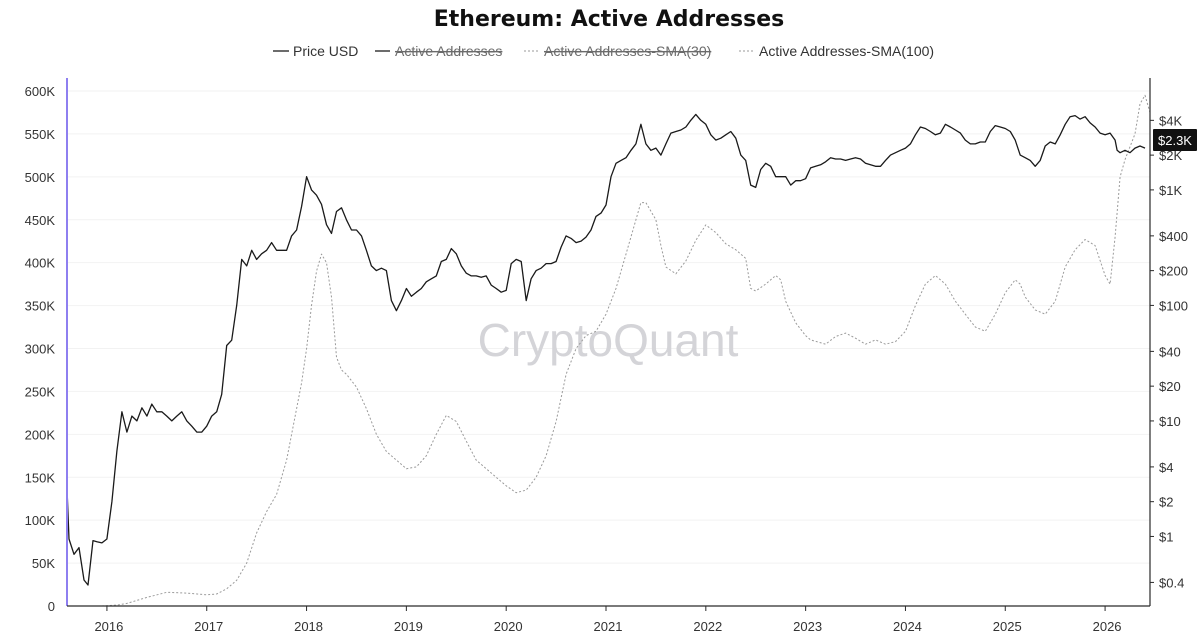 Image resolution: width=1200 pixels, height=633 pixels. What do you see at coordinates (608, 340) in the screenshot?
I see `watermark: CryptoQuant` at bounding box center [608, 340].